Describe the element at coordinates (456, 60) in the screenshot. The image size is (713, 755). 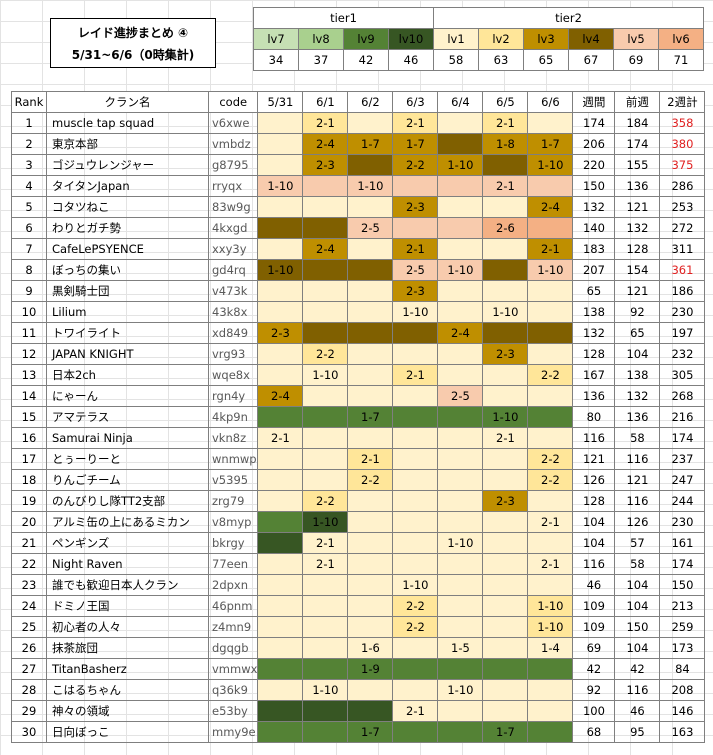
I see `level-count-cell: 58` at that location.